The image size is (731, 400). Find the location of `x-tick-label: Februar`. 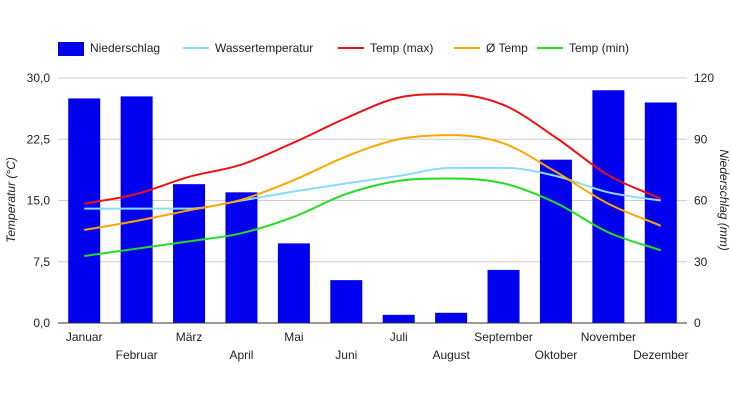

x-tick-label: Februar is located at coordinates (137, 355).